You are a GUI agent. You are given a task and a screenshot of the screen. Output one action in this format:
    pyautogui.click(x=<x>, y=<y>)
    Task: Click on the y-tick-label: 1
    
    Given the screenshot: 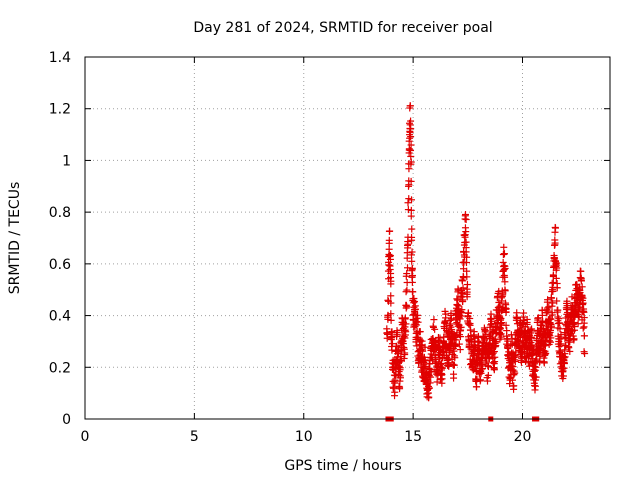 What is the action you would take?
    pyautogui.click(x=66, y=161)
    